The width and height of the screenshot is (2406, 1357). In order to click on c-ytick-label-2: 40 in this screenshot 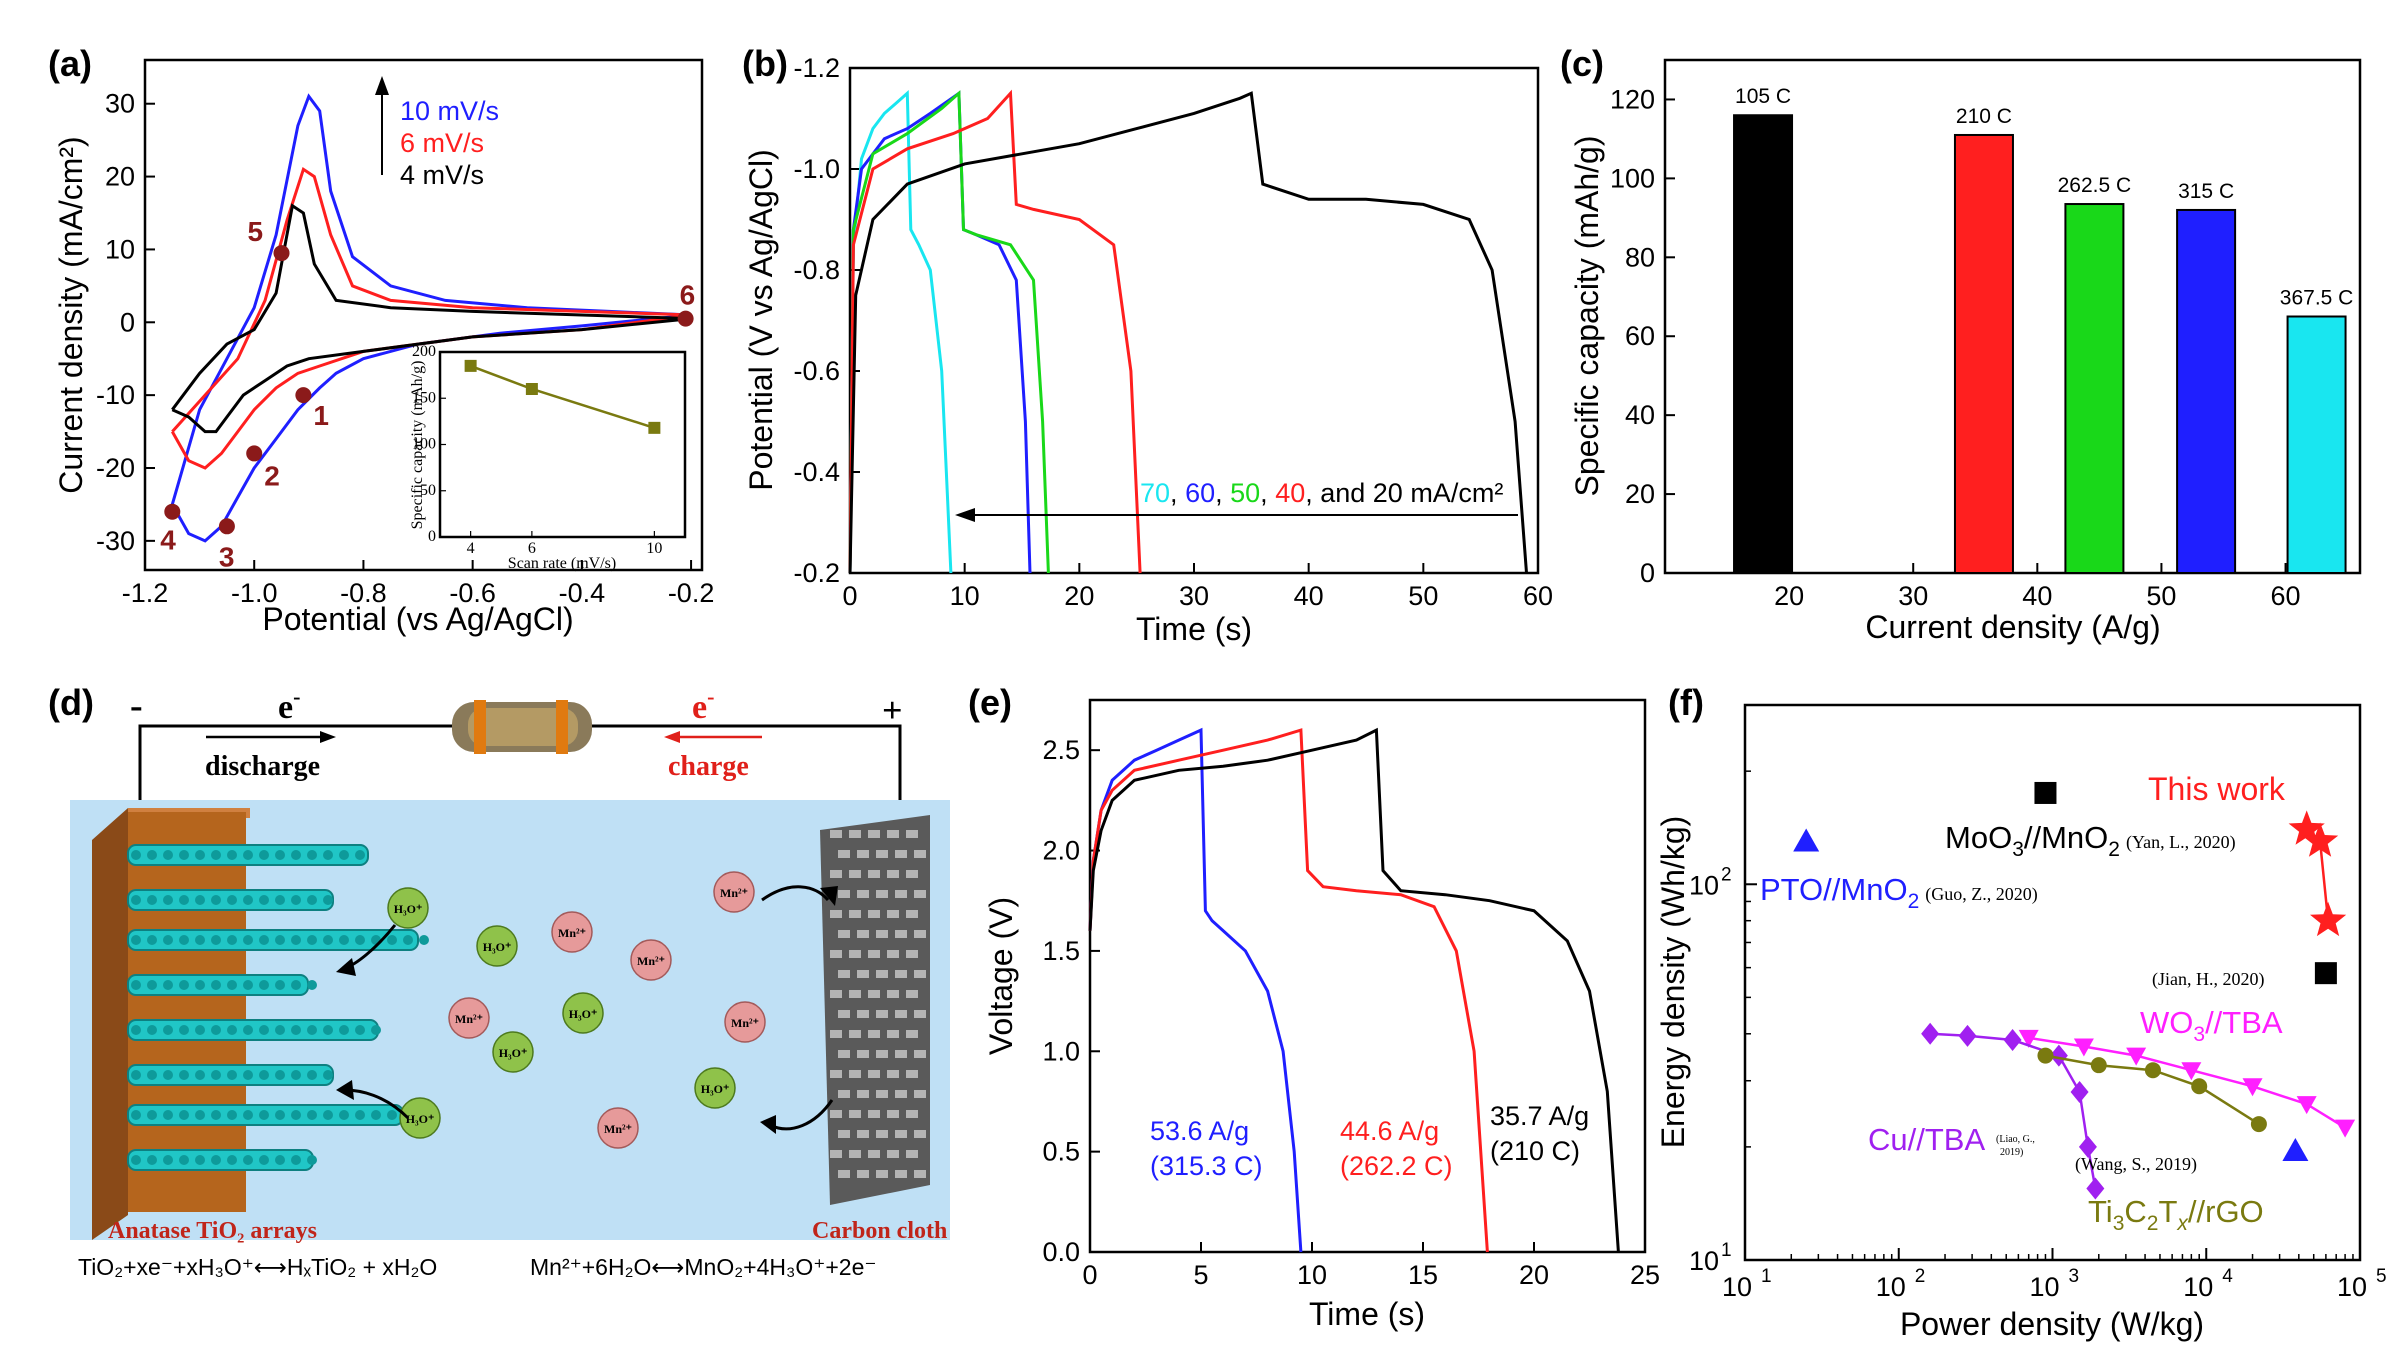, I will do `click(1640, 415)`.